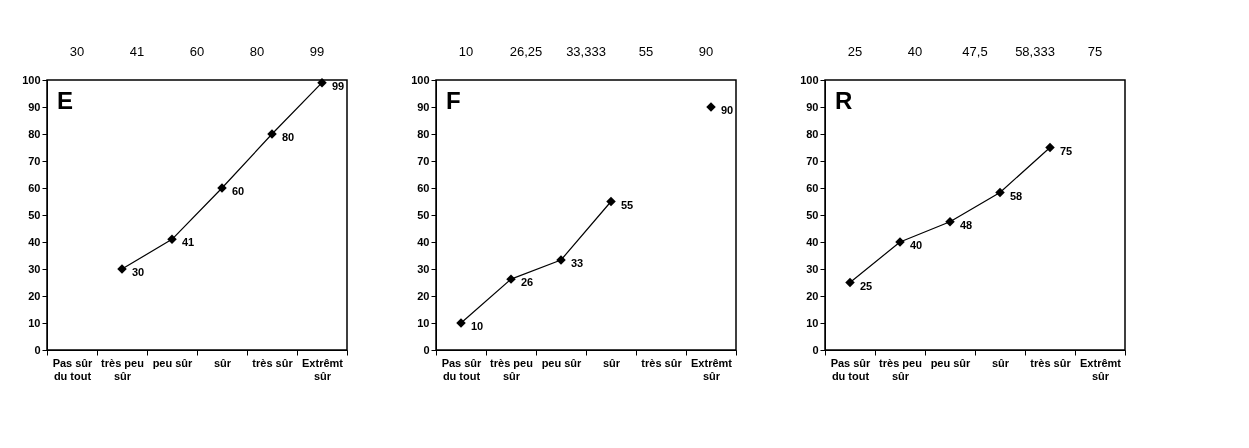 This screenshot has width=1249, height=448. Describe the element at coordinates (727, 110) in the screenshot. I see `data-label: 90` at that location.